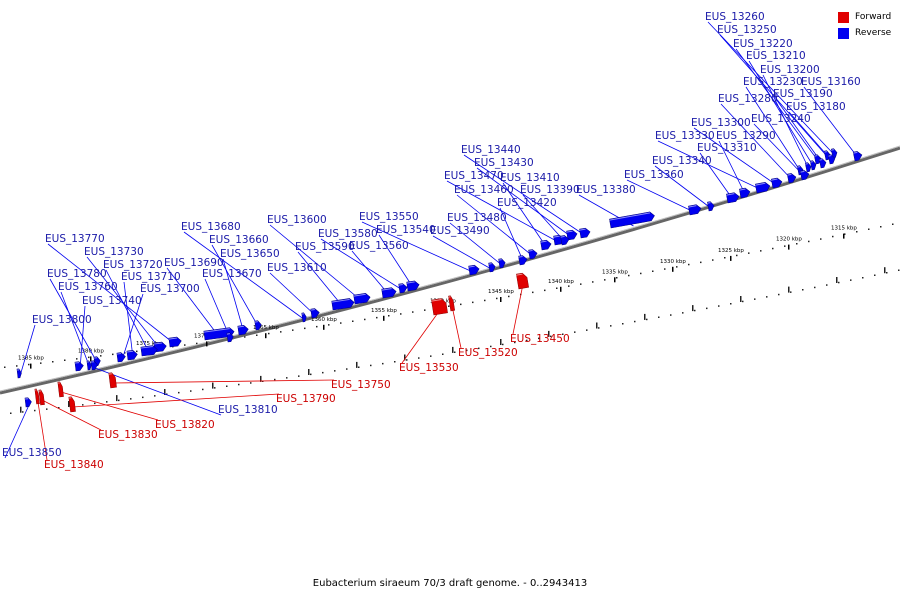 Image resolution: width=900 pixels, height=600 pixels. What do you see at coordinates (781, 119) in the screenshot?
I see `gene-label: EUS_13240` at bounding box center [781, 119].